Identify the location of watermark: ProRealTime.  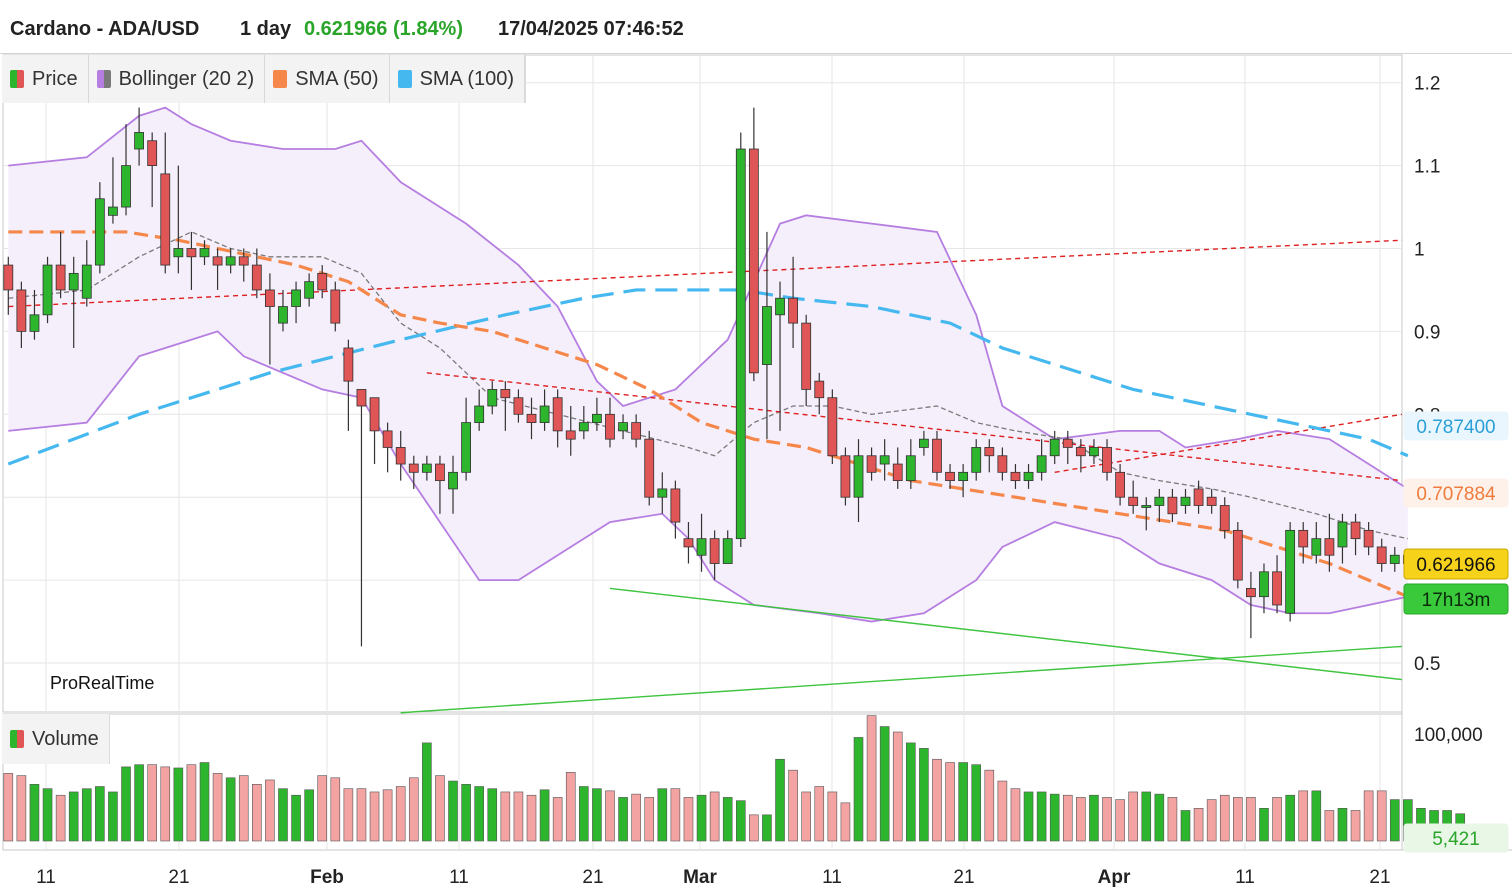
(102, 683).